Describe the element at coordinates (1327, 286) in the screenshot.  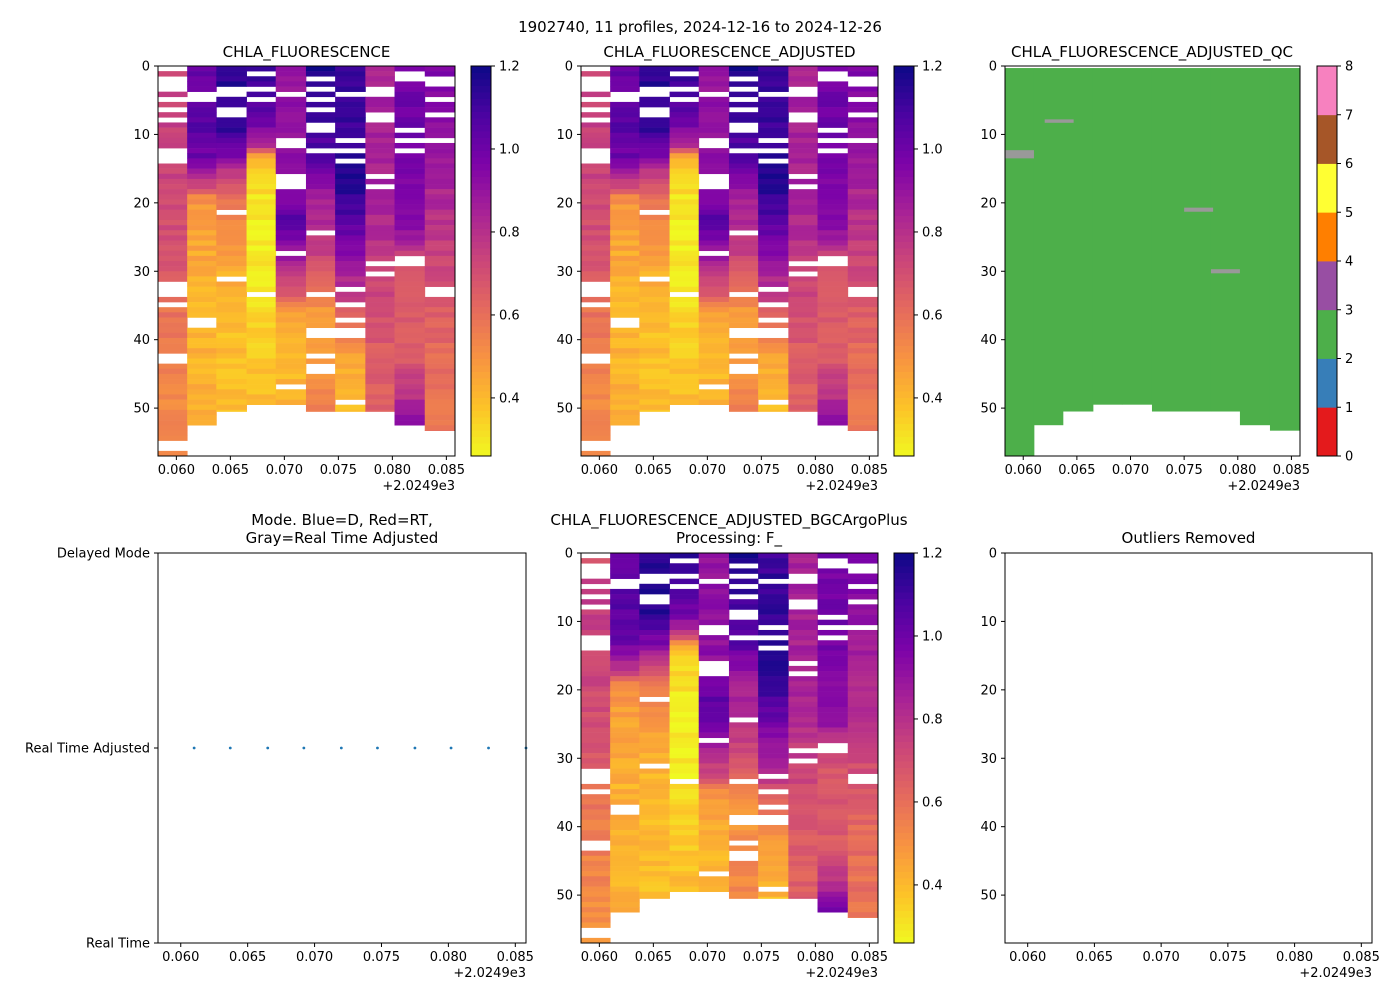
I see `qc-colorbar-segment` at that location.